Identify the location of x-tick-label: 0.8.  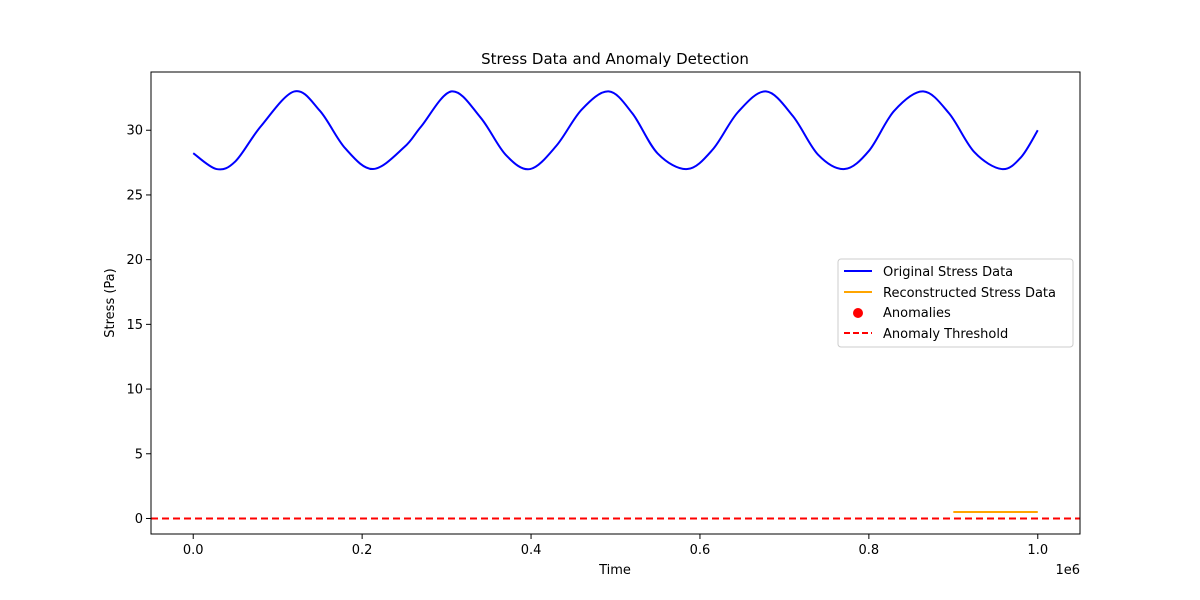
(869, 550).